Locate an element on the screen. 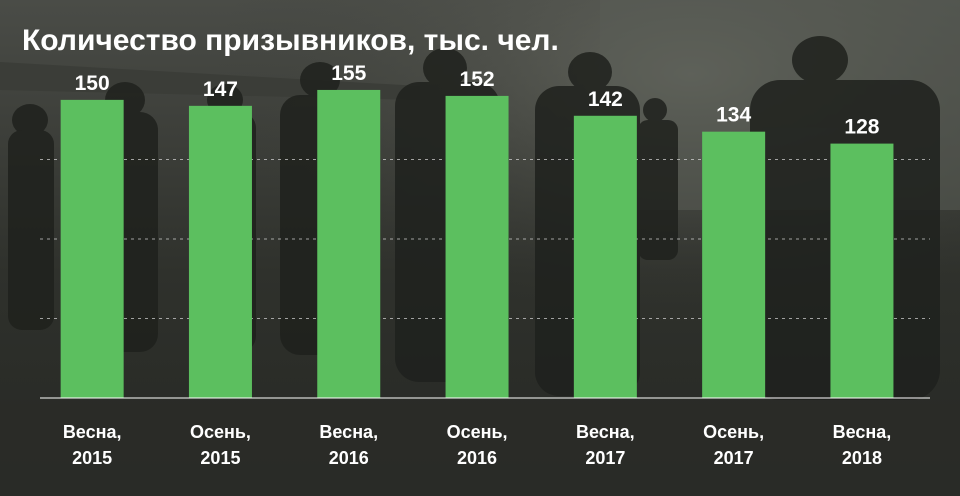 The width and height of the screenshot is (960, 496). bar-value-label: 128 is located at coordinates (861, 127).